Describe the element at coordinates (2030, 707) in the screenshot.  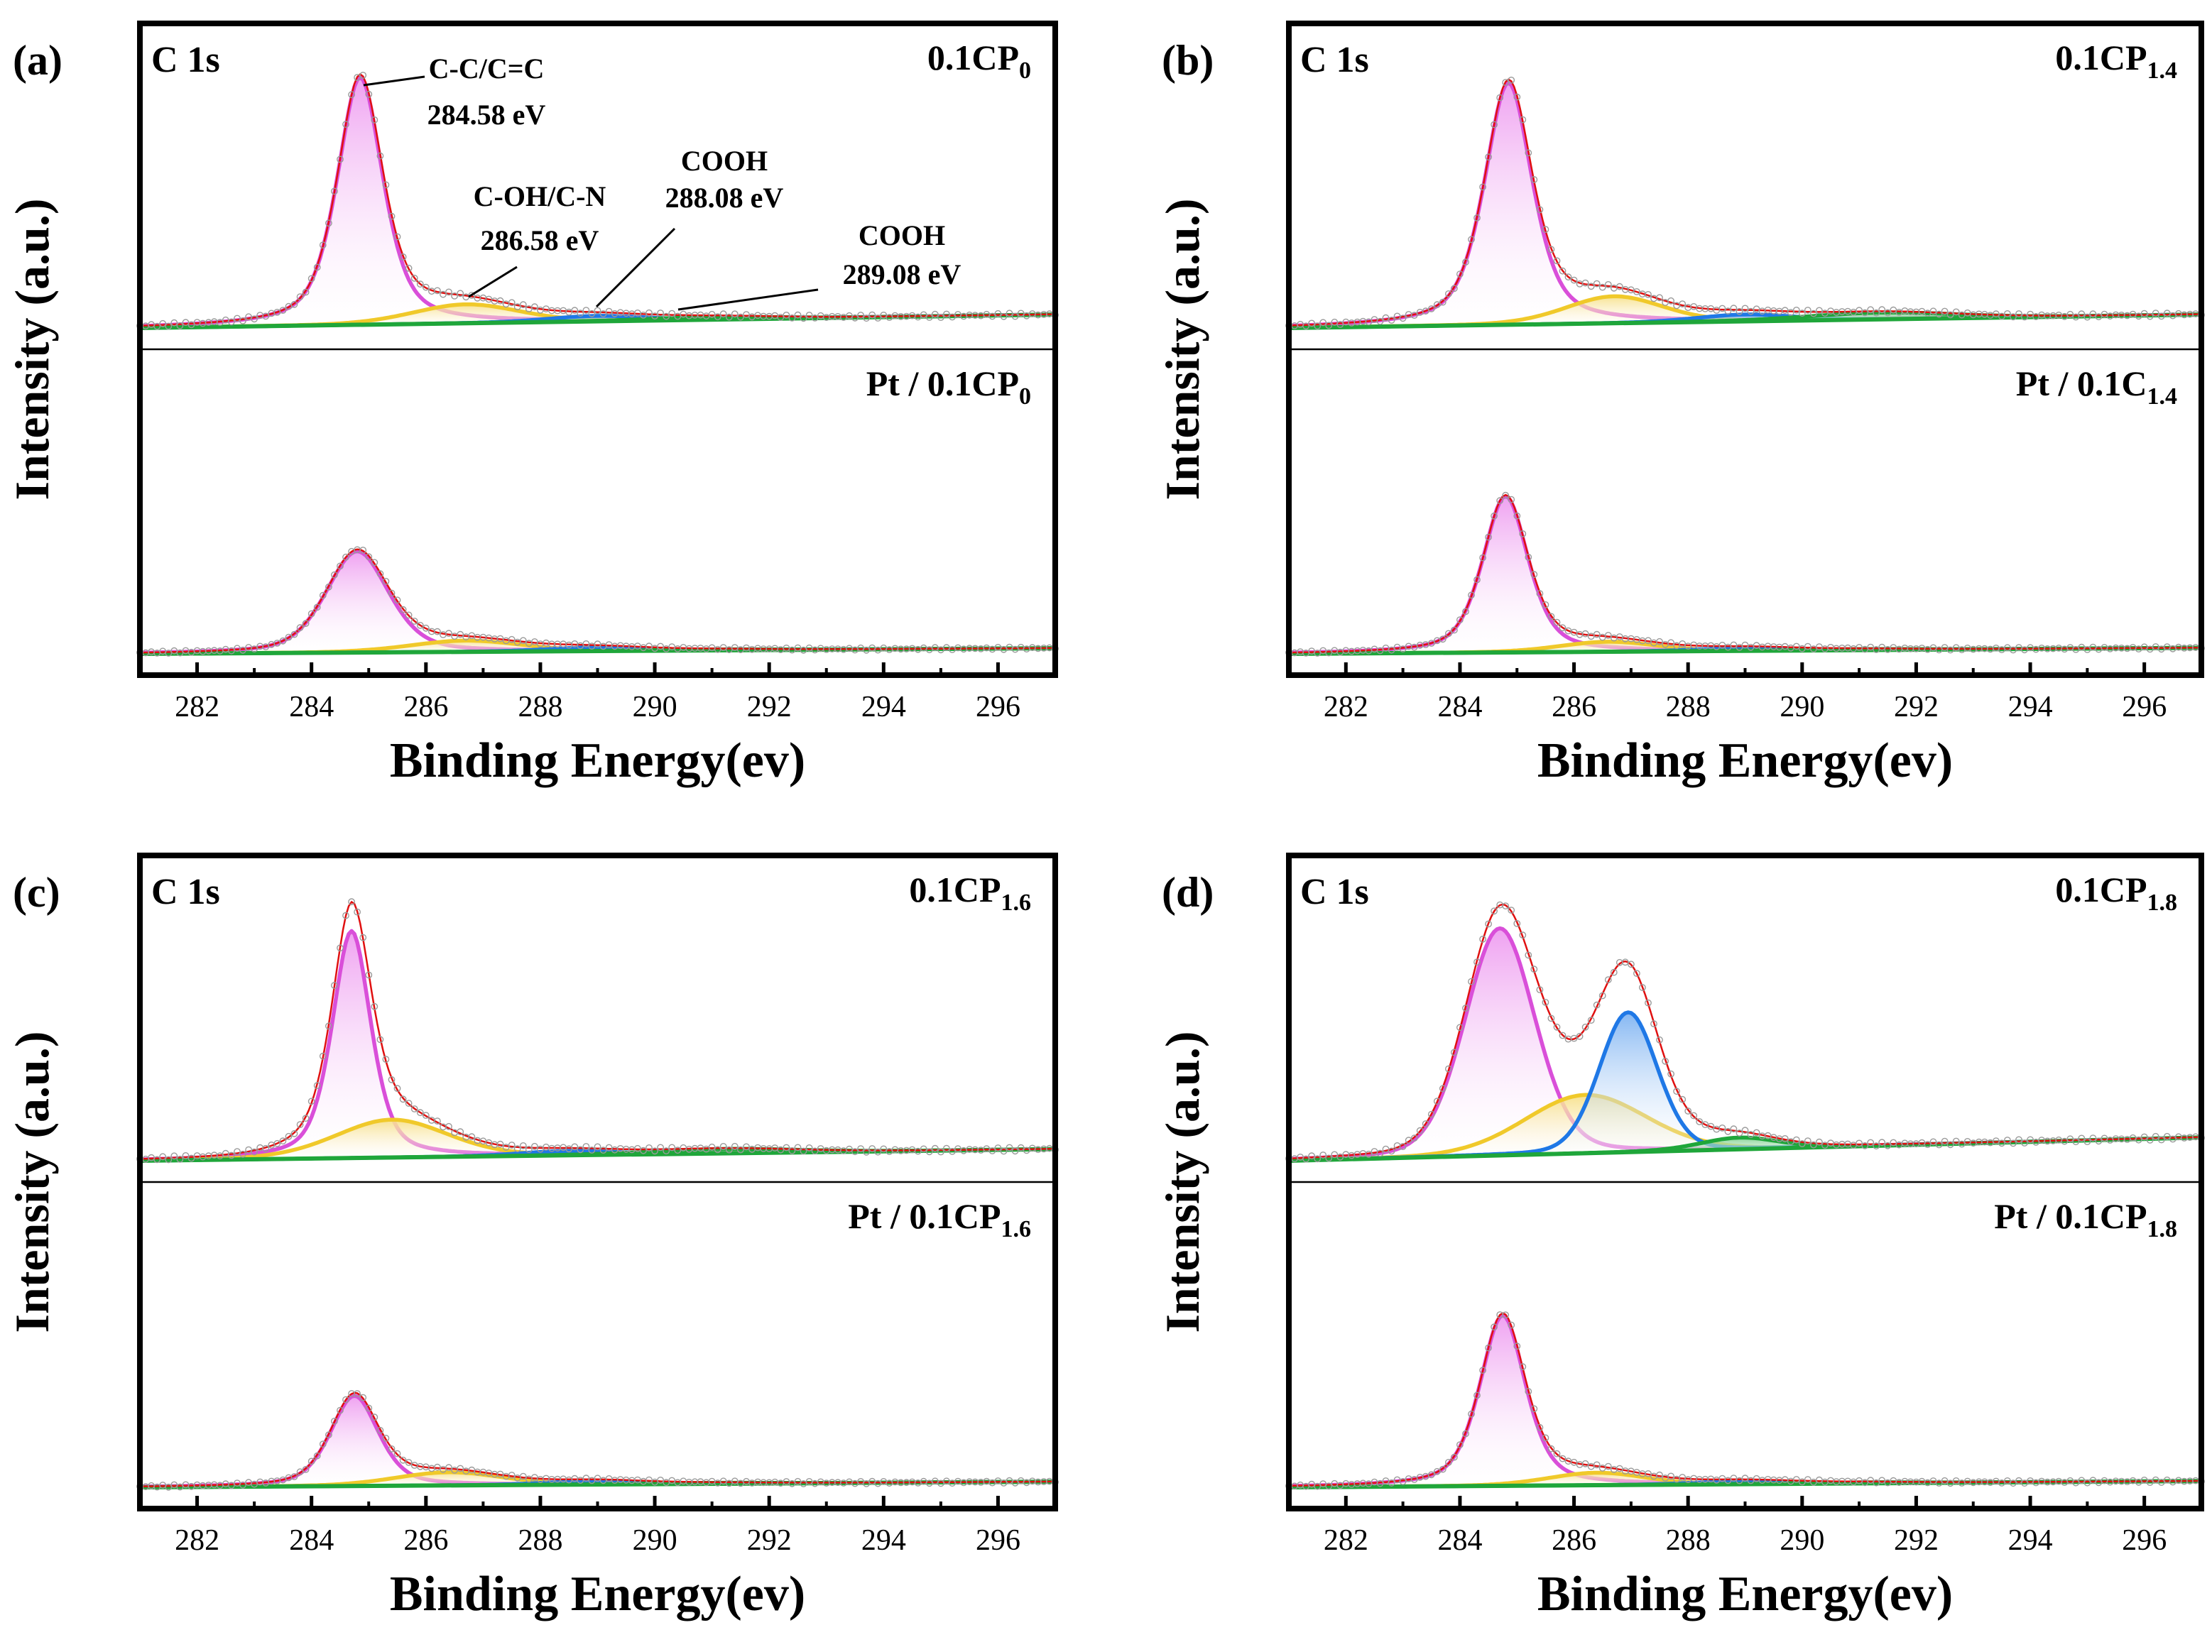
I see `x-tick-label: 294` at that location.